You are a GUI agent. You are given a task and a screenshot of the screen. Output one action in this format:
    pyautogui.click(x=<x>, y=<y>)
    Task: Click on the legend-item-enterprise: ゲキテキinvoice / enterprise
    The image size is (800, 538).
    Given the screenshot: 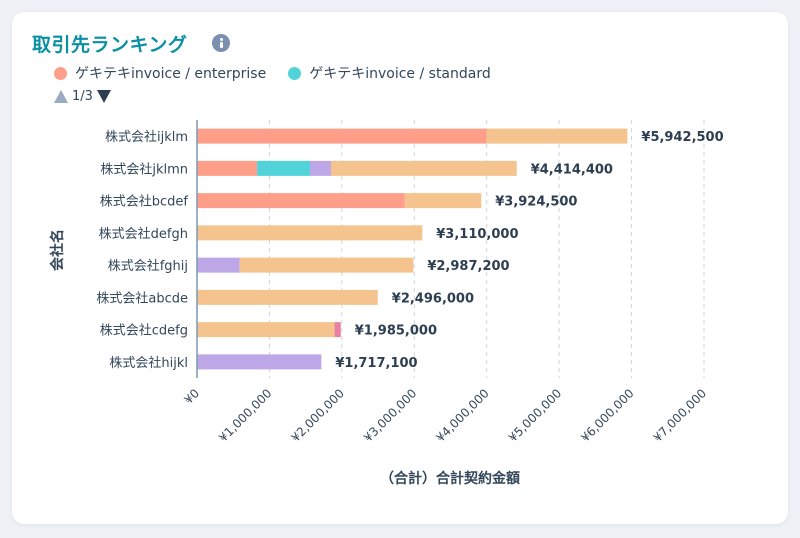 What is the action you would take?
    pyautogui.click(x=160, y=73)
    